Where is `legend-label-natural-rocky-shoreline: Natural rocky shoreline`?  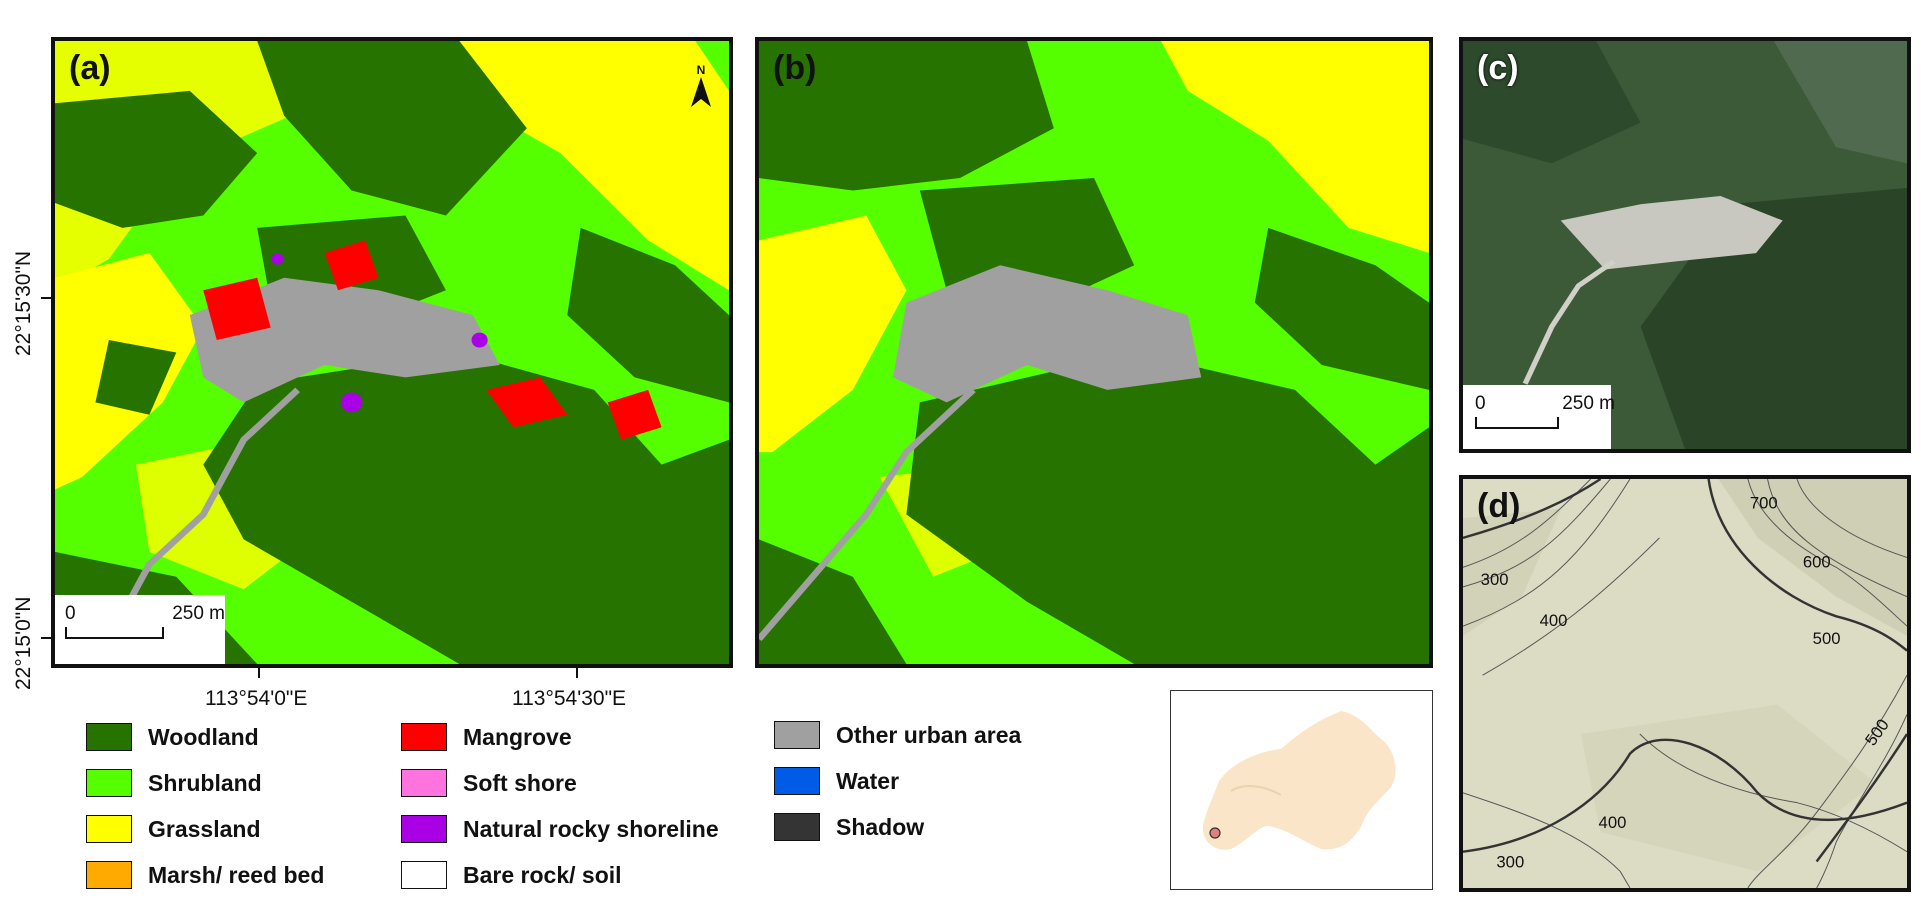 legend-label-natural-rocky-shoreline: Natural rocky shoreline is located at coordinates (591, 828).